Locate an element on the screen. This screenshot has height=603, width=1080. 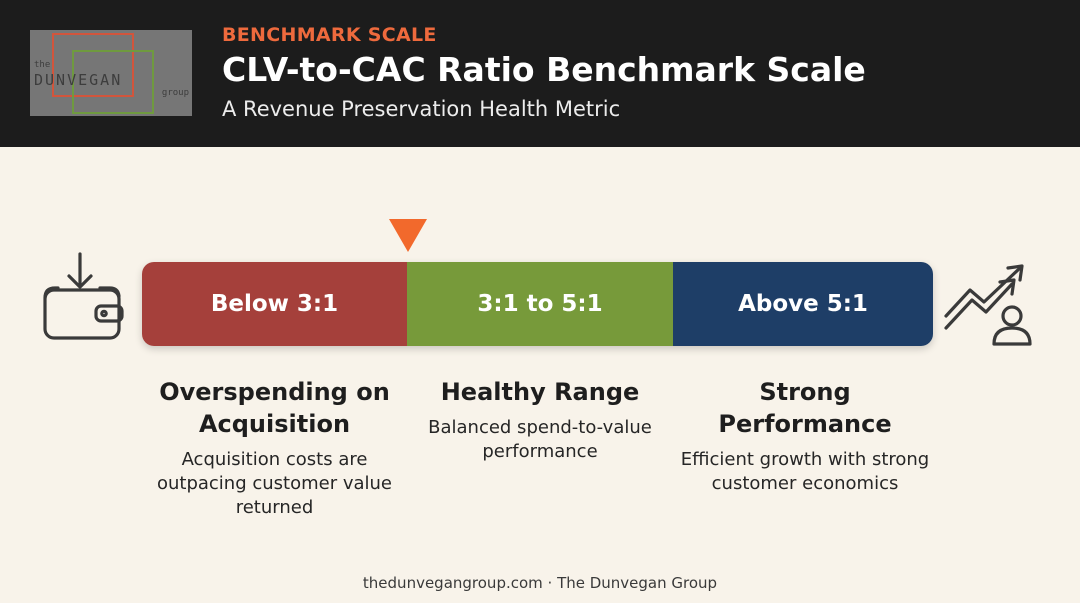
logo-group: group is located at coordinates (175, 93).